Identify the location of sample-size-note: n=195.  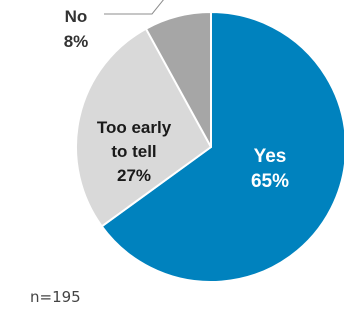
(55, 297).